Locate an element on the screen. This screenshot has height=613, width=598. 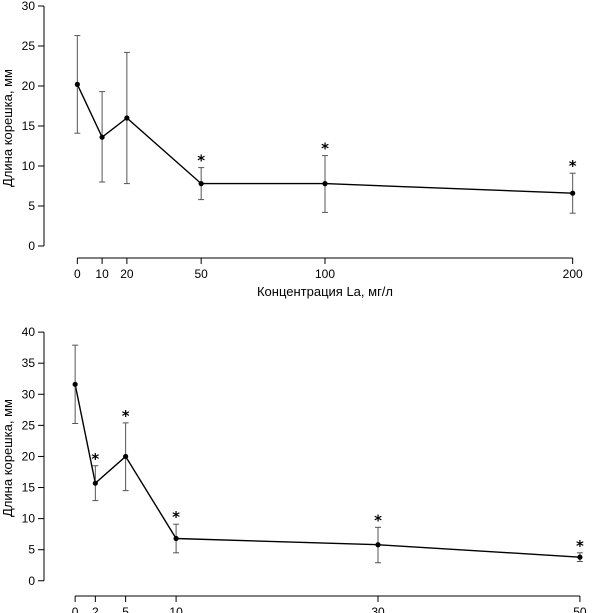
x-axis-title: Концентрация La, мг/л is located at coordinates (325, 291).